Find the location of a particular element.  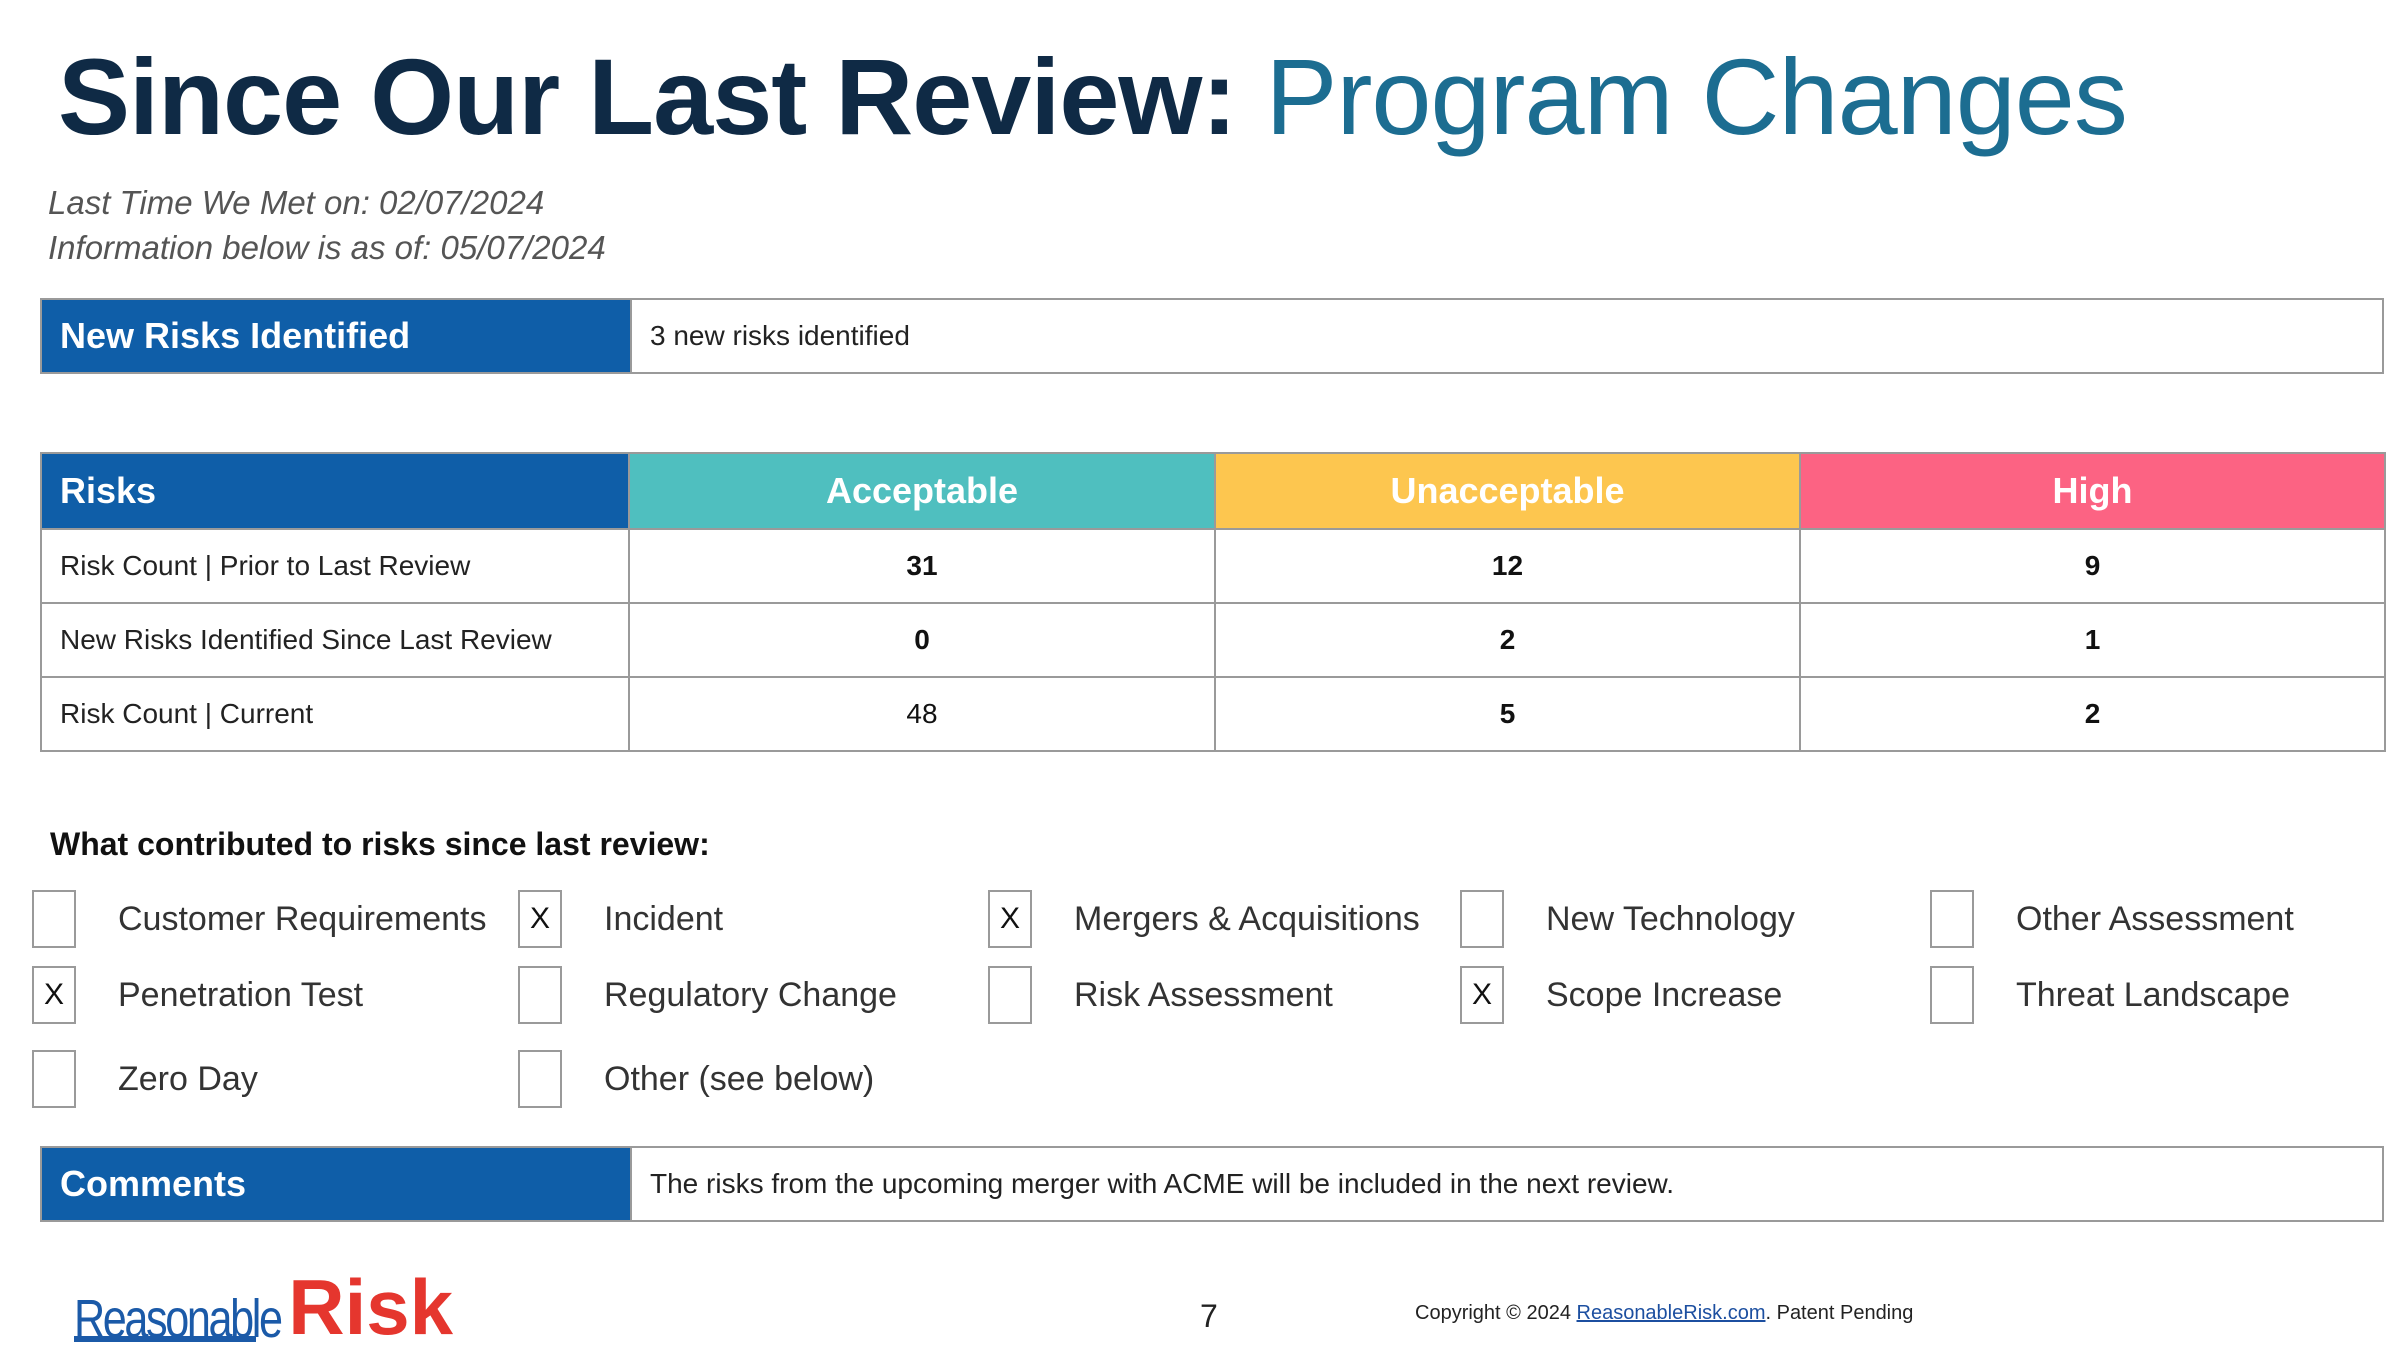

checkbox-regulatory-change: Regulatory Change is located at coordinates (707, 995).